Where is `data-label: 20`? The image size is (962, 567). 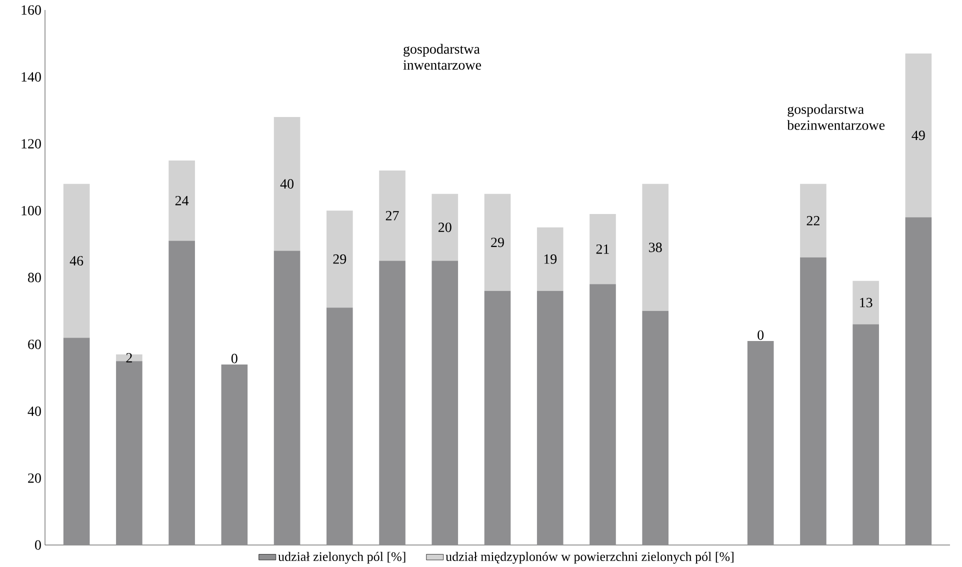 data-label: 20 is located at coordinates (445, 227).